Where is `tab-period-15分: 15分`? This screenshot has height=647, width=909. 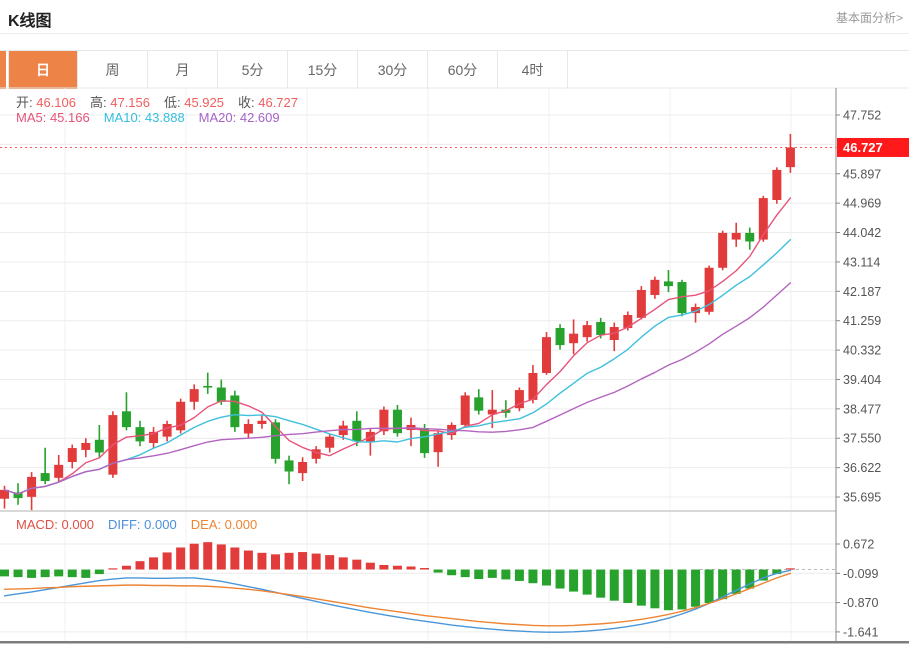 tab-period-15分: 15分 is located at coordinates (323, 70).